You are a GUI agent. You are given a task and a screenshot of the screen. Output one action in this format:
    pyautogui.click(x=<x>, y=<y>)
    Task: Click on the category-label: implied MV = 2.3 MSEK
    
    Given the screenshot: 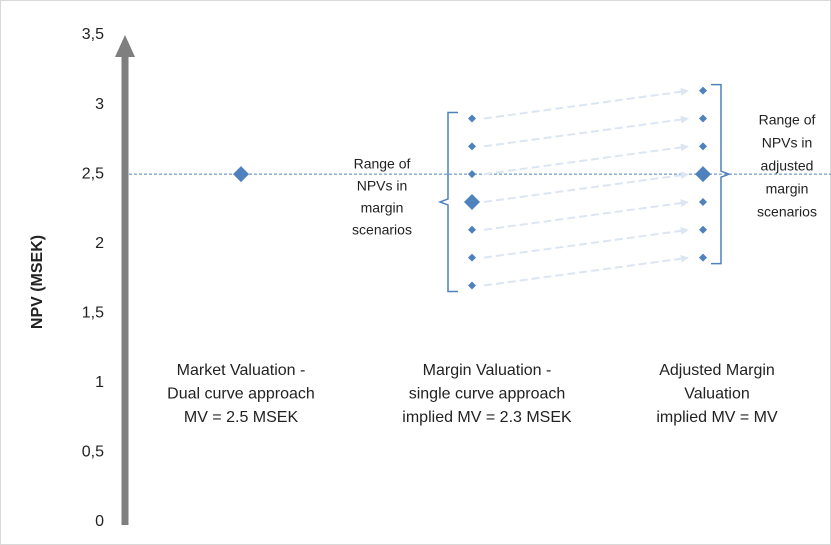 What is the action you would take?
    pyautogui.click(x=487, y=417)
    